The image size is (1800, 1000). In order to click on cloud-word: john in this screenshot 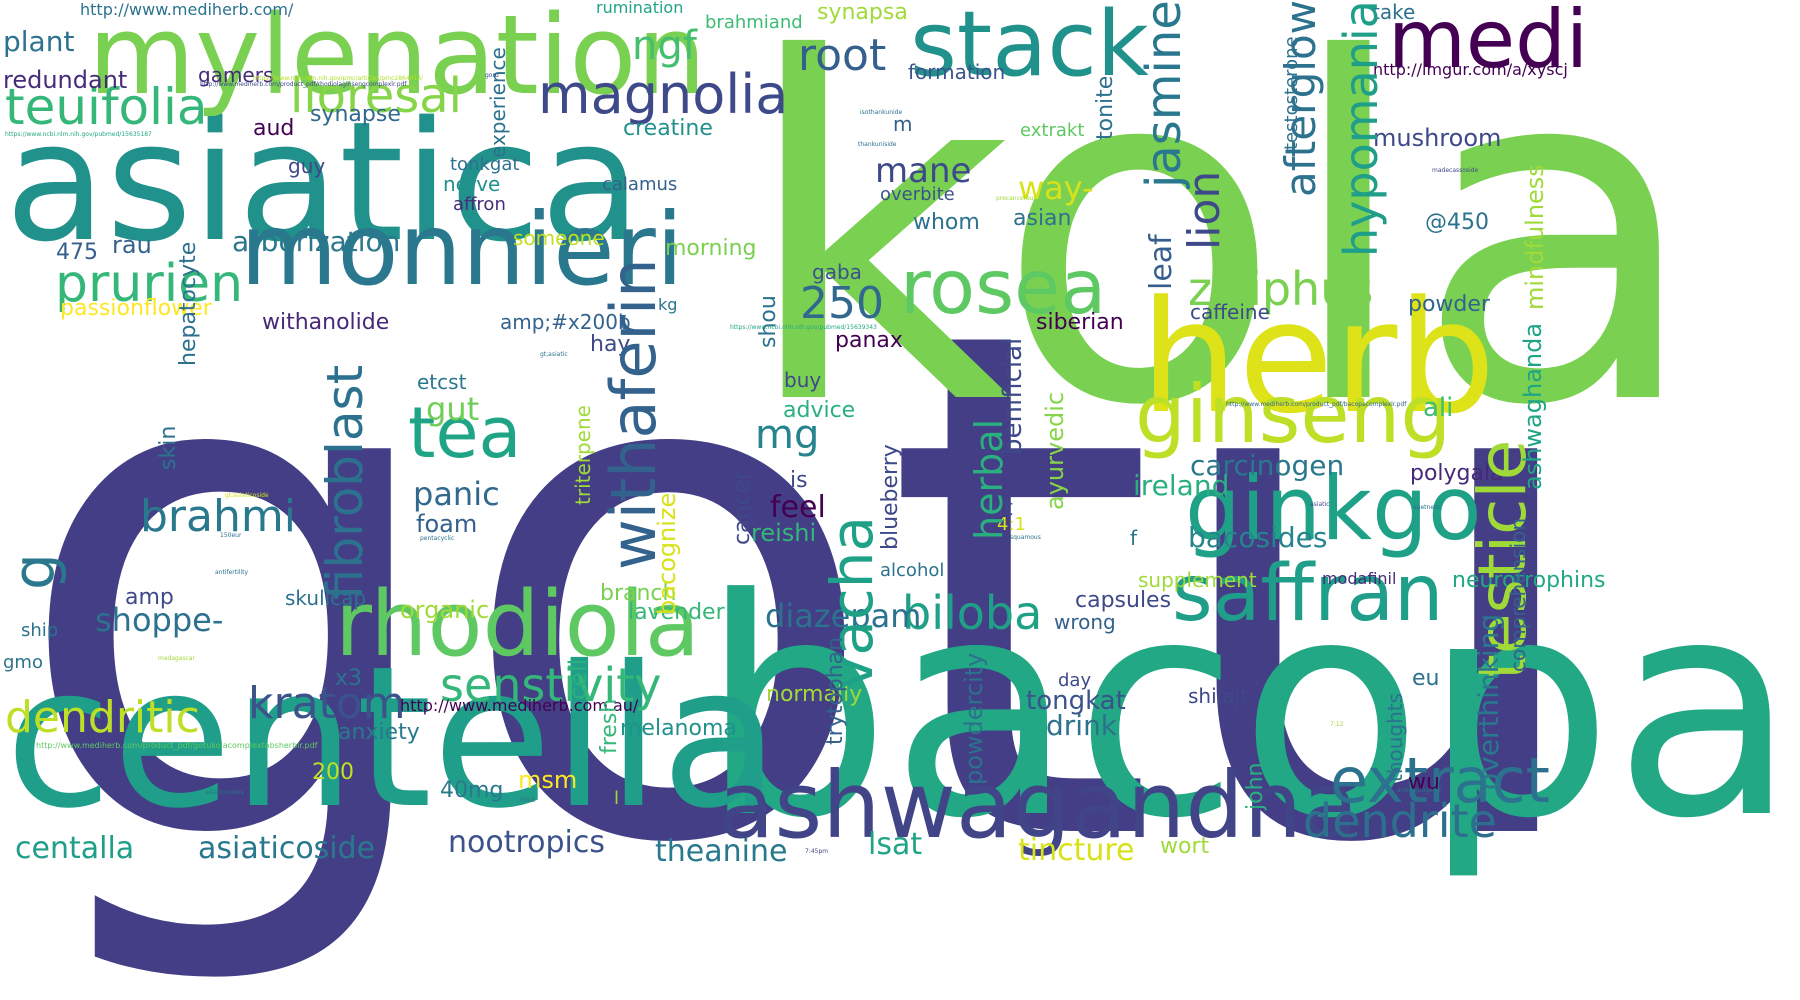, I will do `click(1255, 786)`.